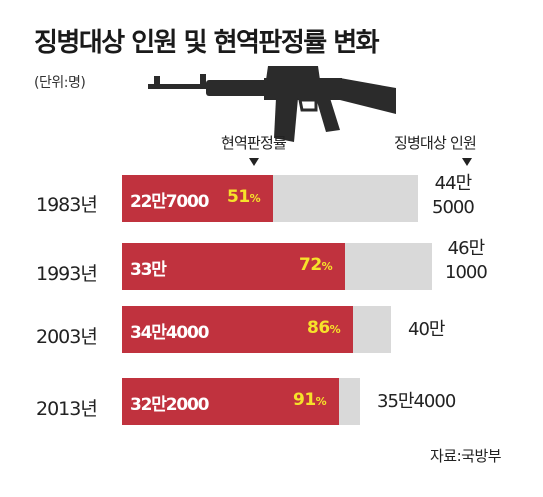 The height and width of the screenshot is (497, 543). What do you see at coordinates (67, 337) in the screenshot?
I see `year-label: 2003년` at bounding box center [67, 337].